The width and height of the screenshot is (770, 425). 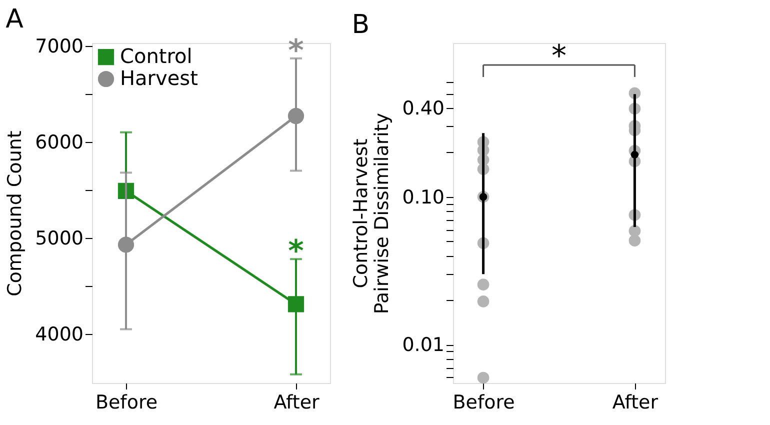 I want to click on y-tick-label: 5000, so click(x=59, y=238).